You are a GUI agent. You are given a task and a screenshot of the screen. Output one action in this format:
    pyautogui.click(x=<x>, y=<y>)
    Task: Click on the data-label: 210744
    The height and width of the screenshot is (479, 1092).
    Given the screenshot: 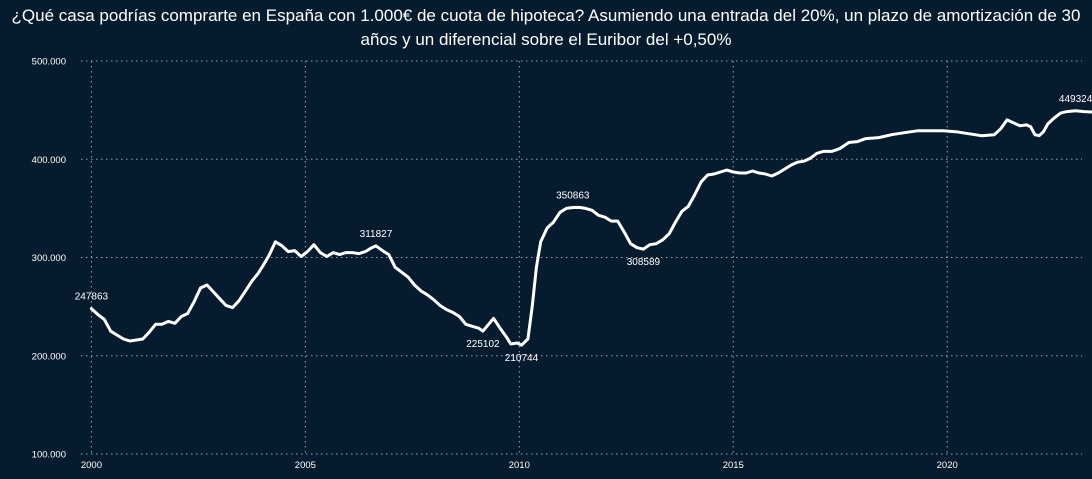 What is the action you would take?
    pyautogui.click(x=522, y=358)
    